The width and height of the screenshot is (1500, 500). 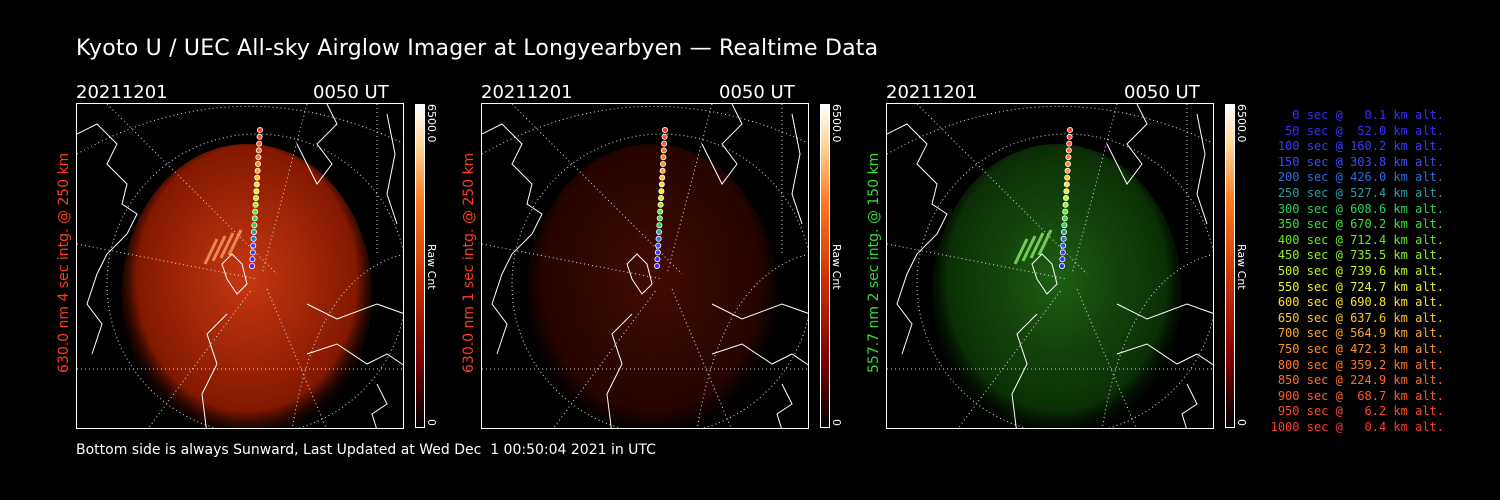 What do you see at coordinates (1360, 333) in the screenshot?
I see `legend-entry: 700 sec @ 564.9 km alt.` at bounding box center [1360, 333].